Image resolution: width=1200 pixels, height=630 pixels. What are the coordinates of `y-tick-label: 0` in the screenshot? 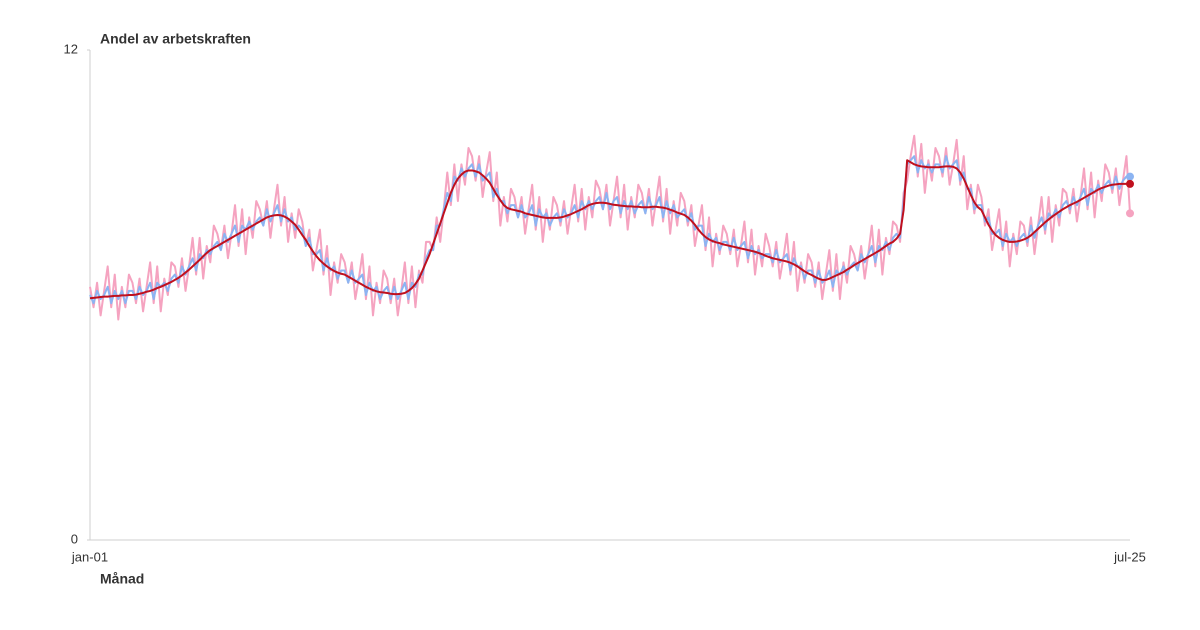 It's located at (74, 538).